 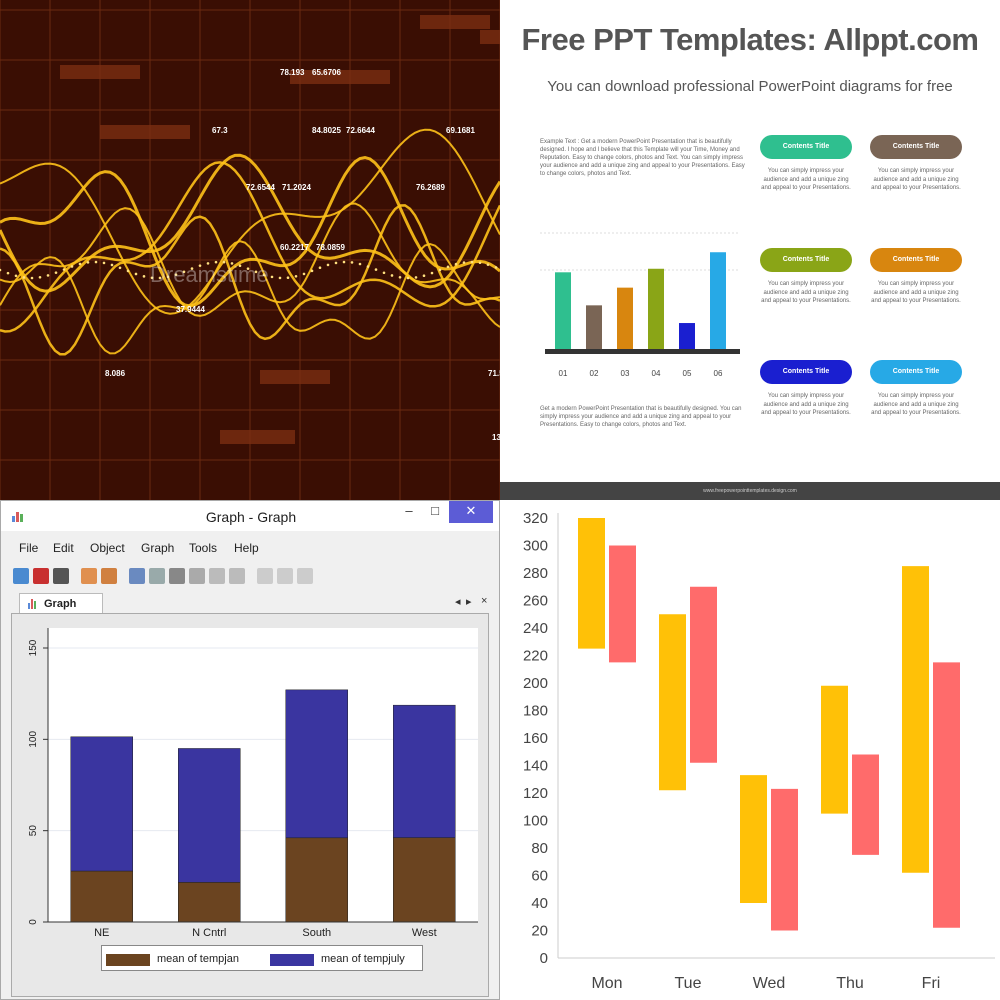 What do you see at coordinates (640, 293) in the screenshot?
I see `slide-bar-chart` at bounding box center [640, 293].